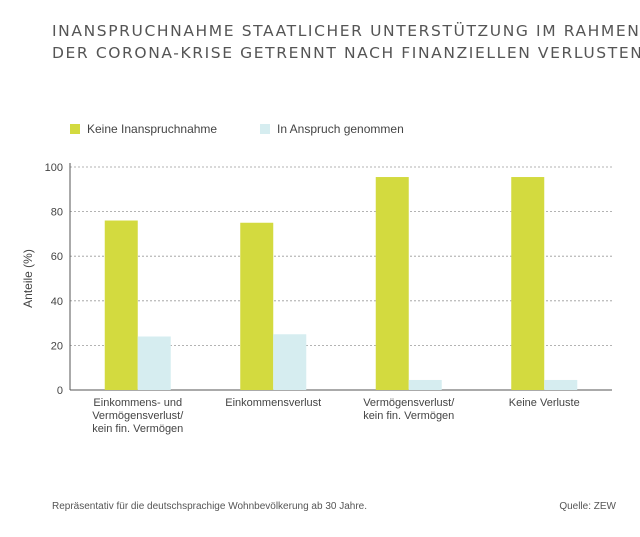  Describe the element at coordinates (57, 302) in the screenshot. I see `y-tick-label-40: 40` at that location.